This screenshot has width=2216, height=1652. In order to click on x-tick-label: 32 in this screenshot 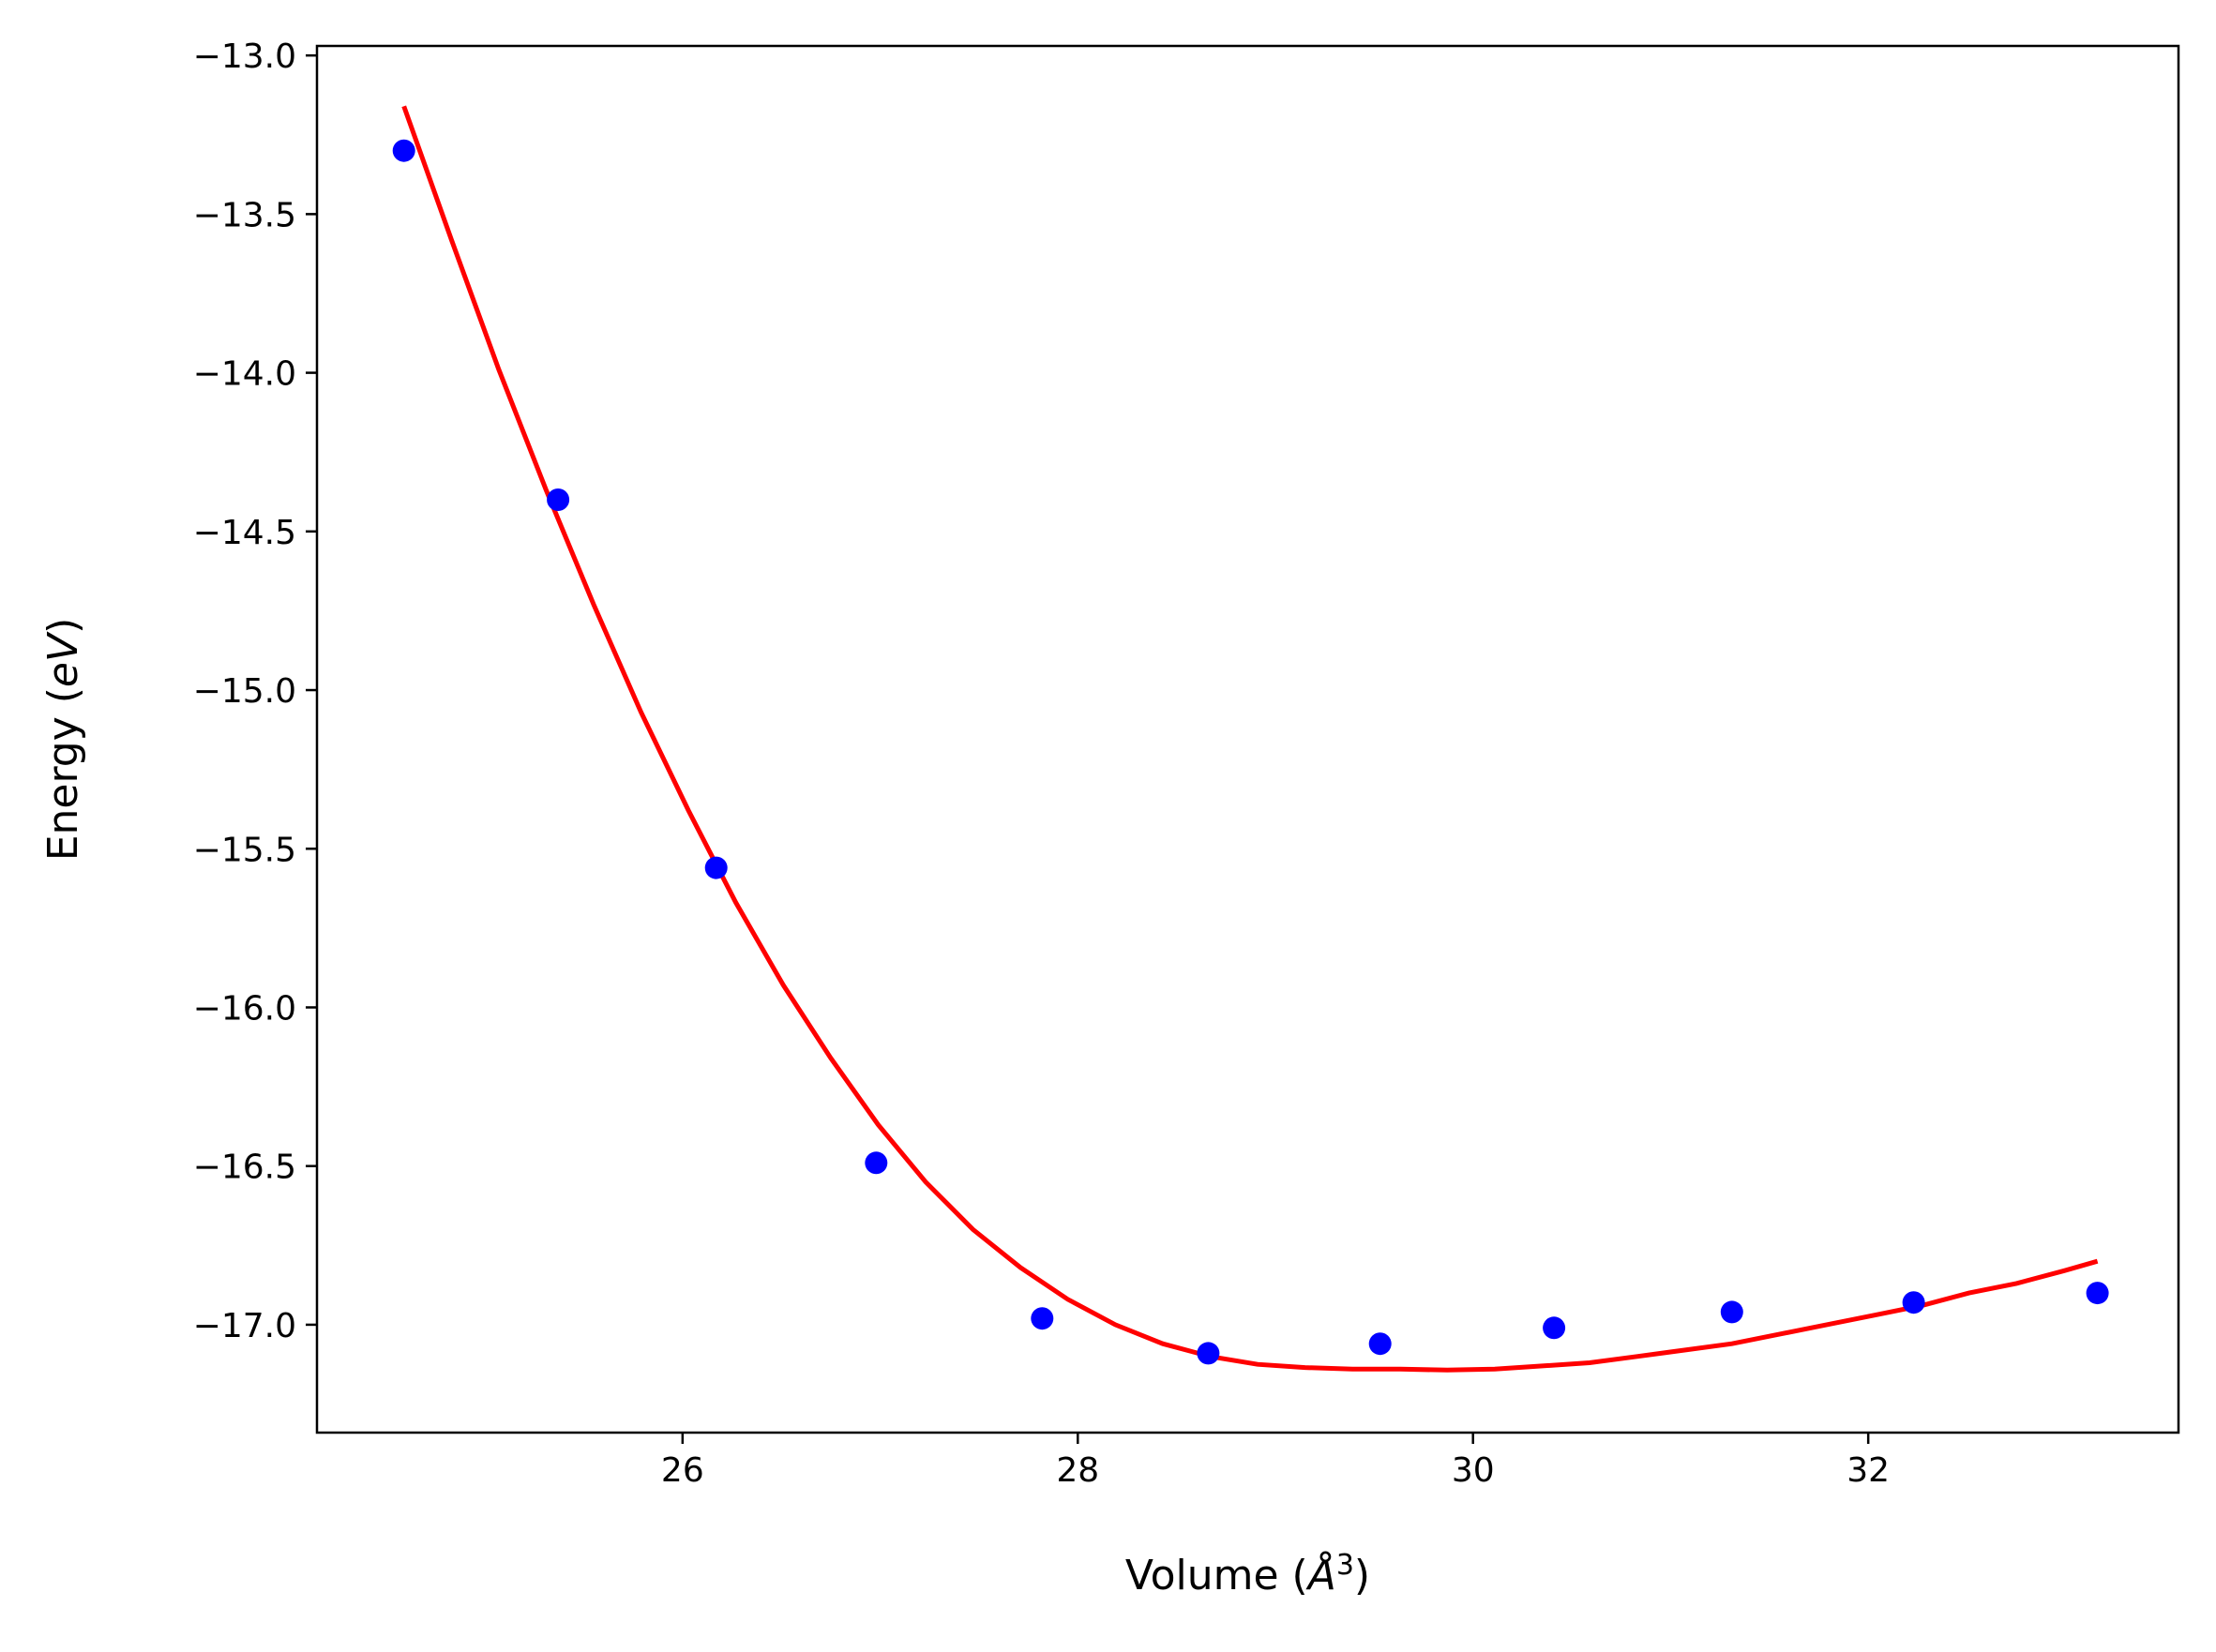, I will do `click(1869, 1470)`.